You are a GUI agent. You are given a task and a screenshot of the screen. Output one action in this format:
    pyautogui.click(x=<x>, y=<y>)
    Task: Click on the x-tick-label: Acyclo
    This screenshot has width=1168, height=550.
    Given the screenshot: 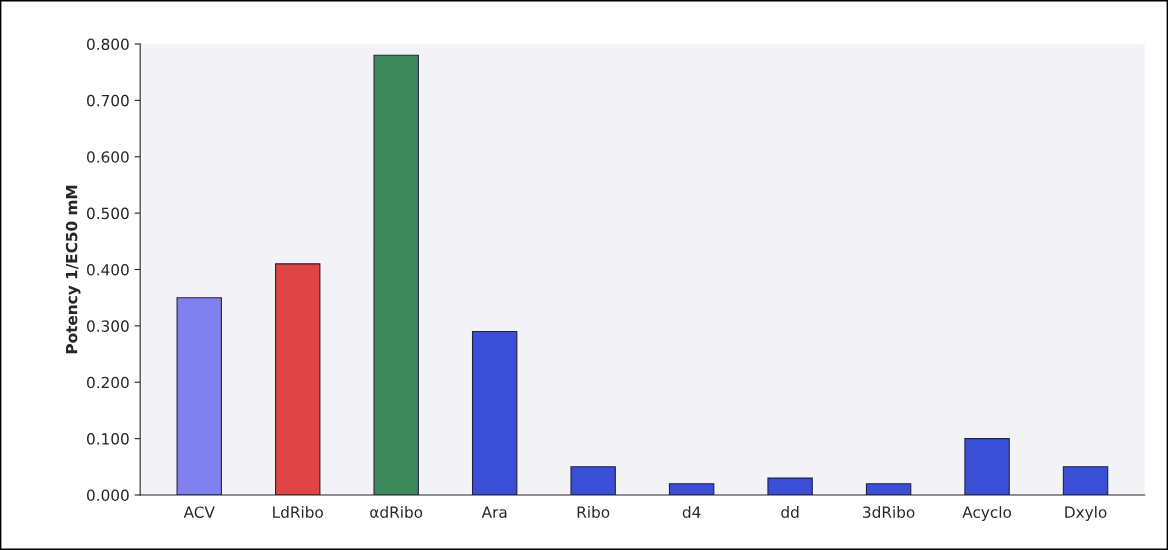 What is the action you would take?
    pyautogui.click(x=987, y=513)
    